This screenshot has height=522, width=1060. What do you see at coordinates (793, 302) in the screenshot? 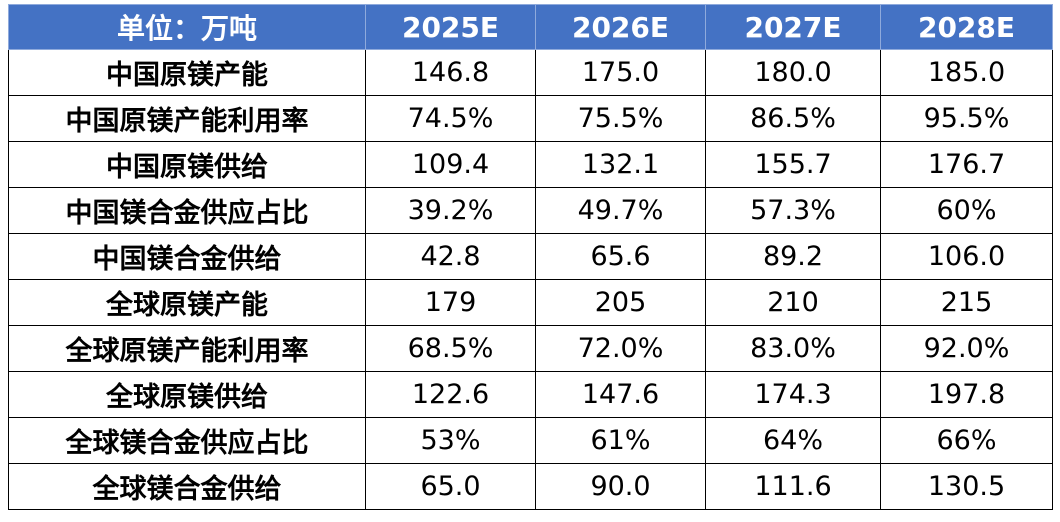
I see `data-cell: 210` at bounding box center [793, 302].